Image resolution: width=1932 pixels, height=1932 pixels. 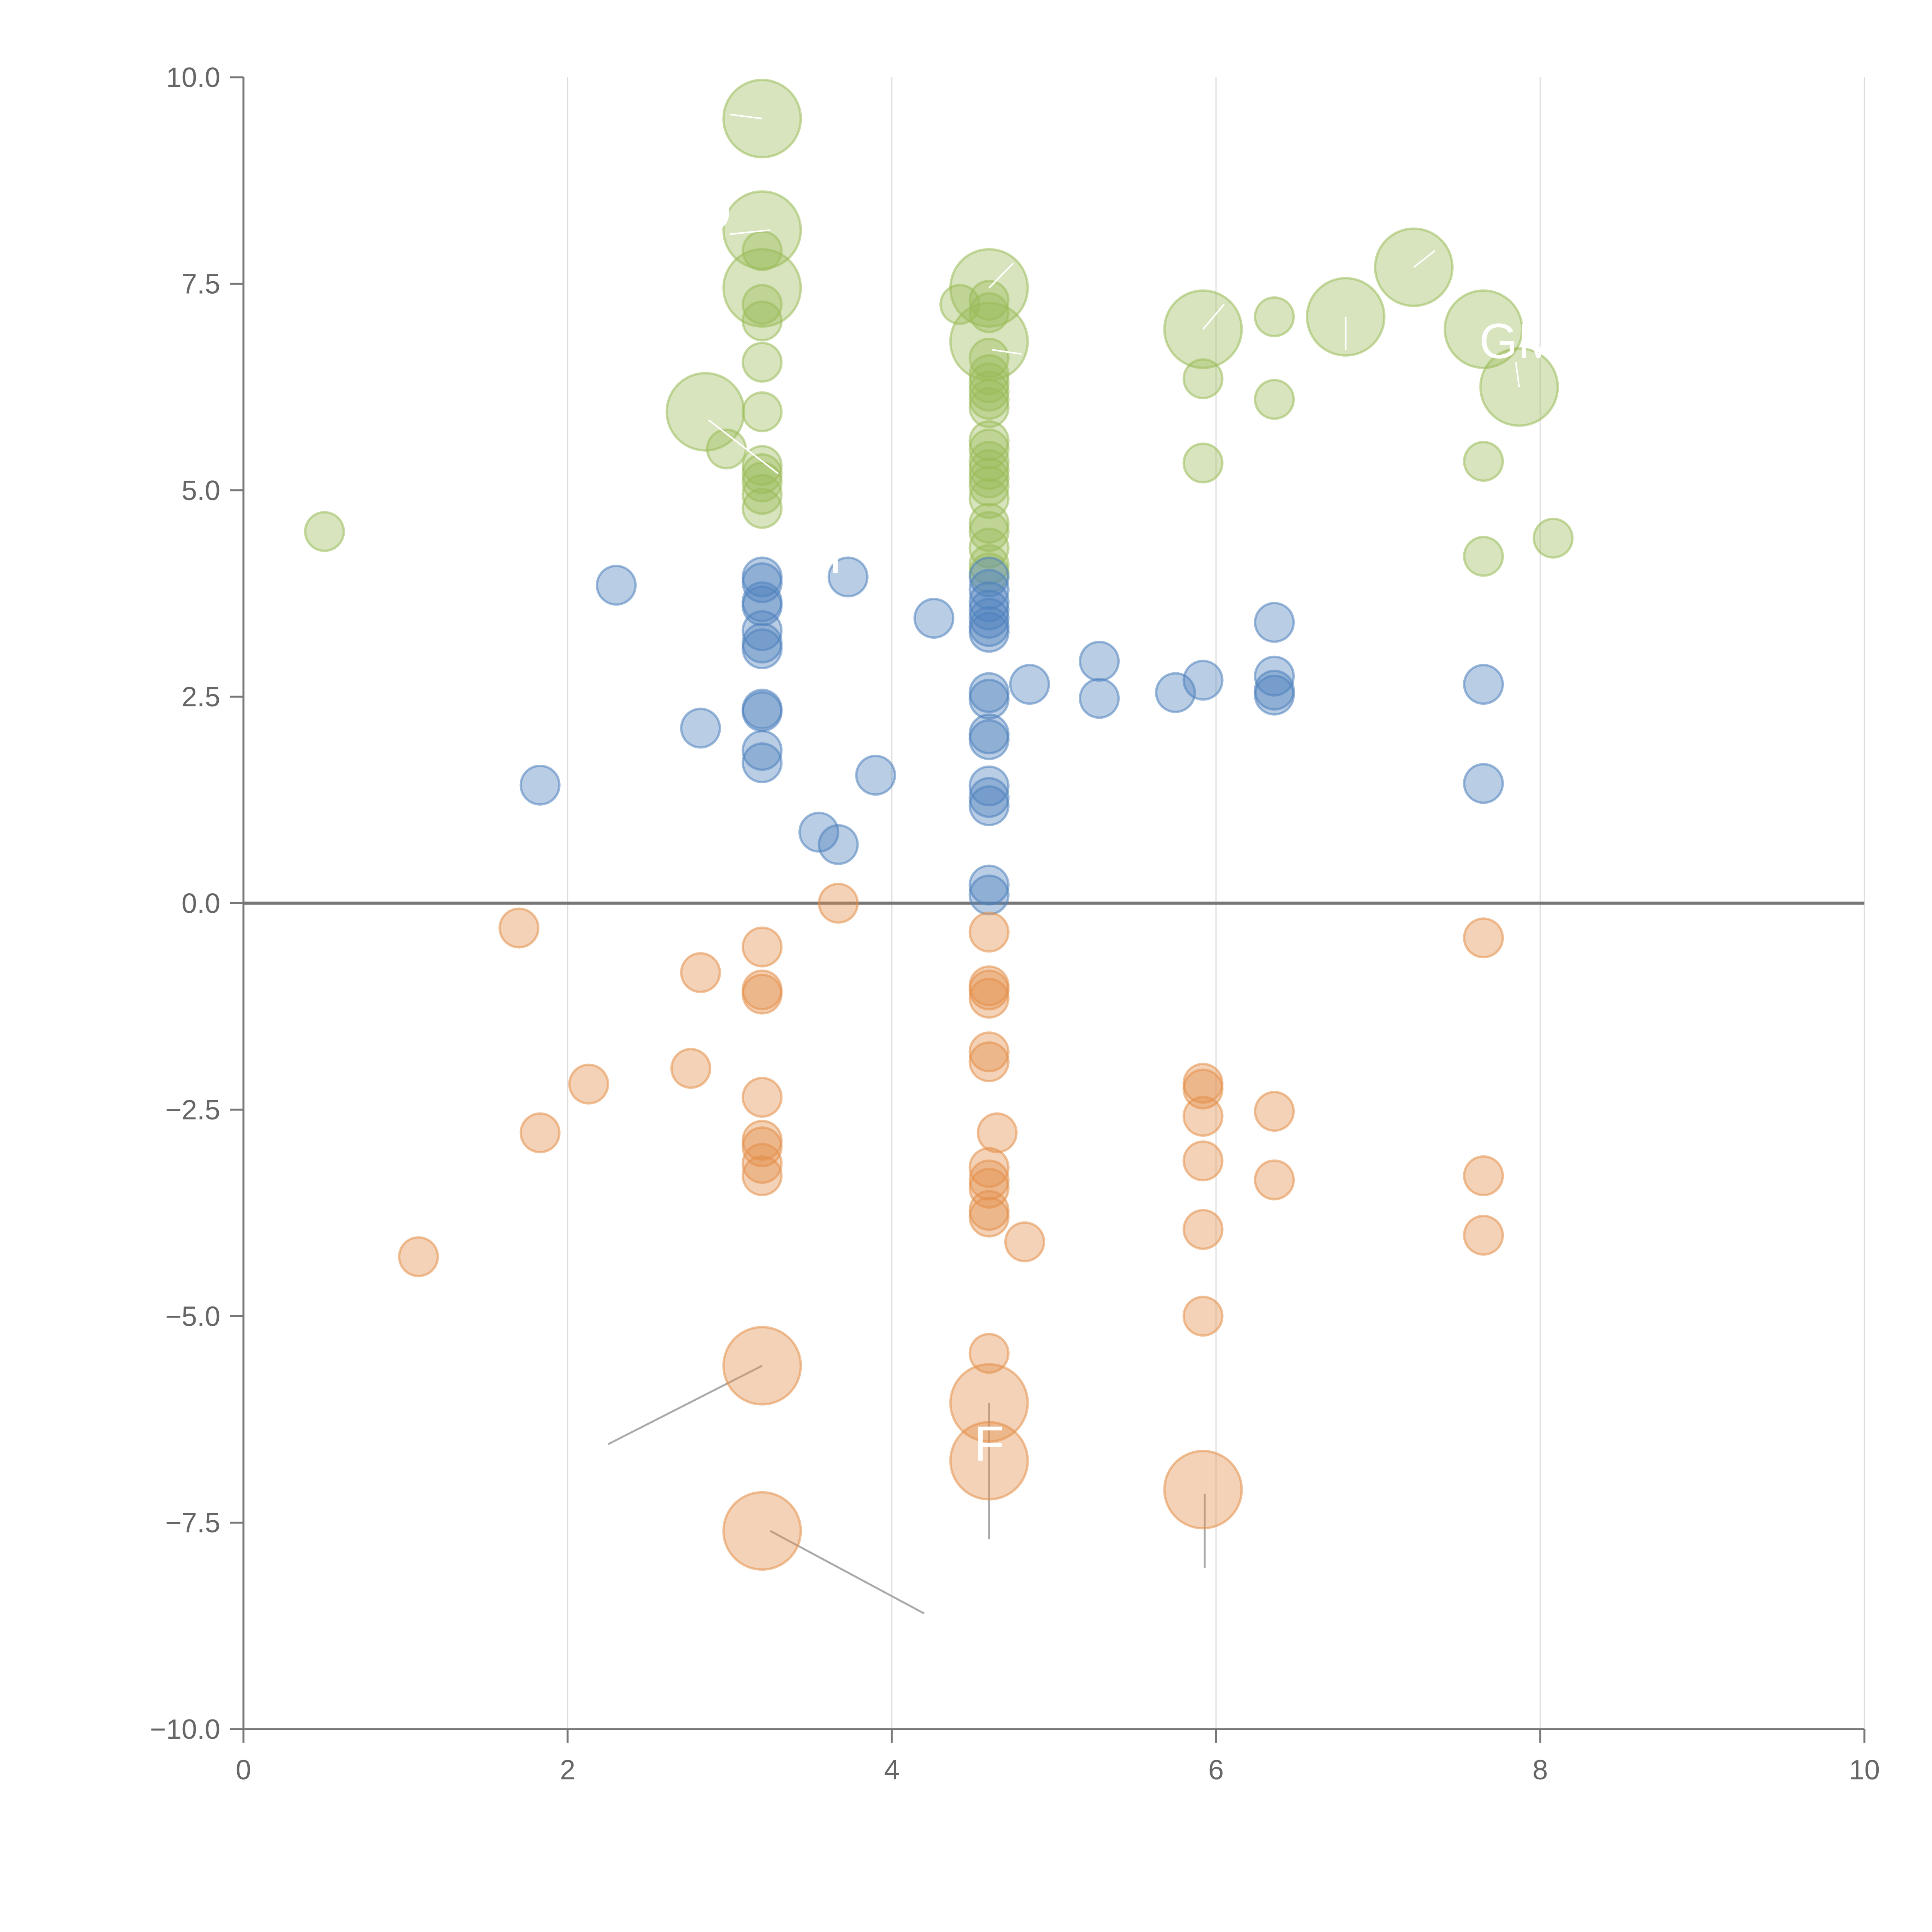 What do you see at coordinates (713, 213) in the screenshot?
I see `point-label: D` at bounding box center [713, 213].